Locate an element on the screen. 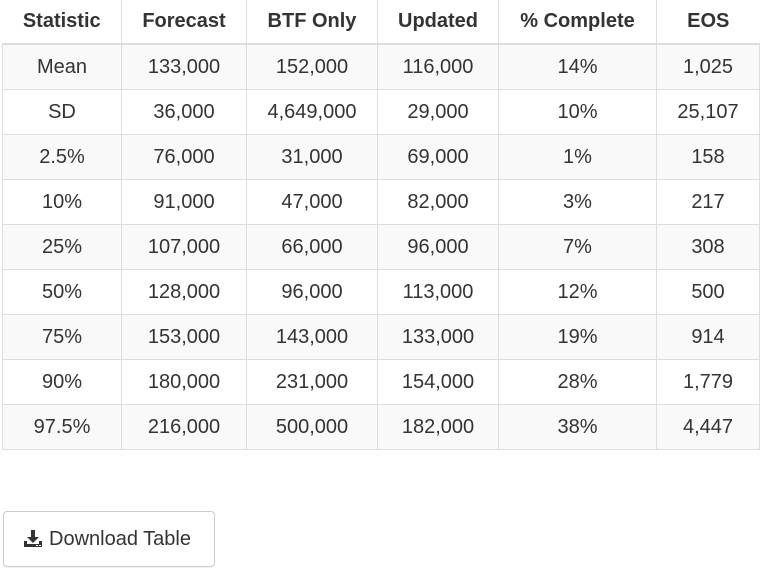 Image resolution: width=765 pixels, height=574 pixels. table-cell: 500,000 is located at coordinates (312, 427).